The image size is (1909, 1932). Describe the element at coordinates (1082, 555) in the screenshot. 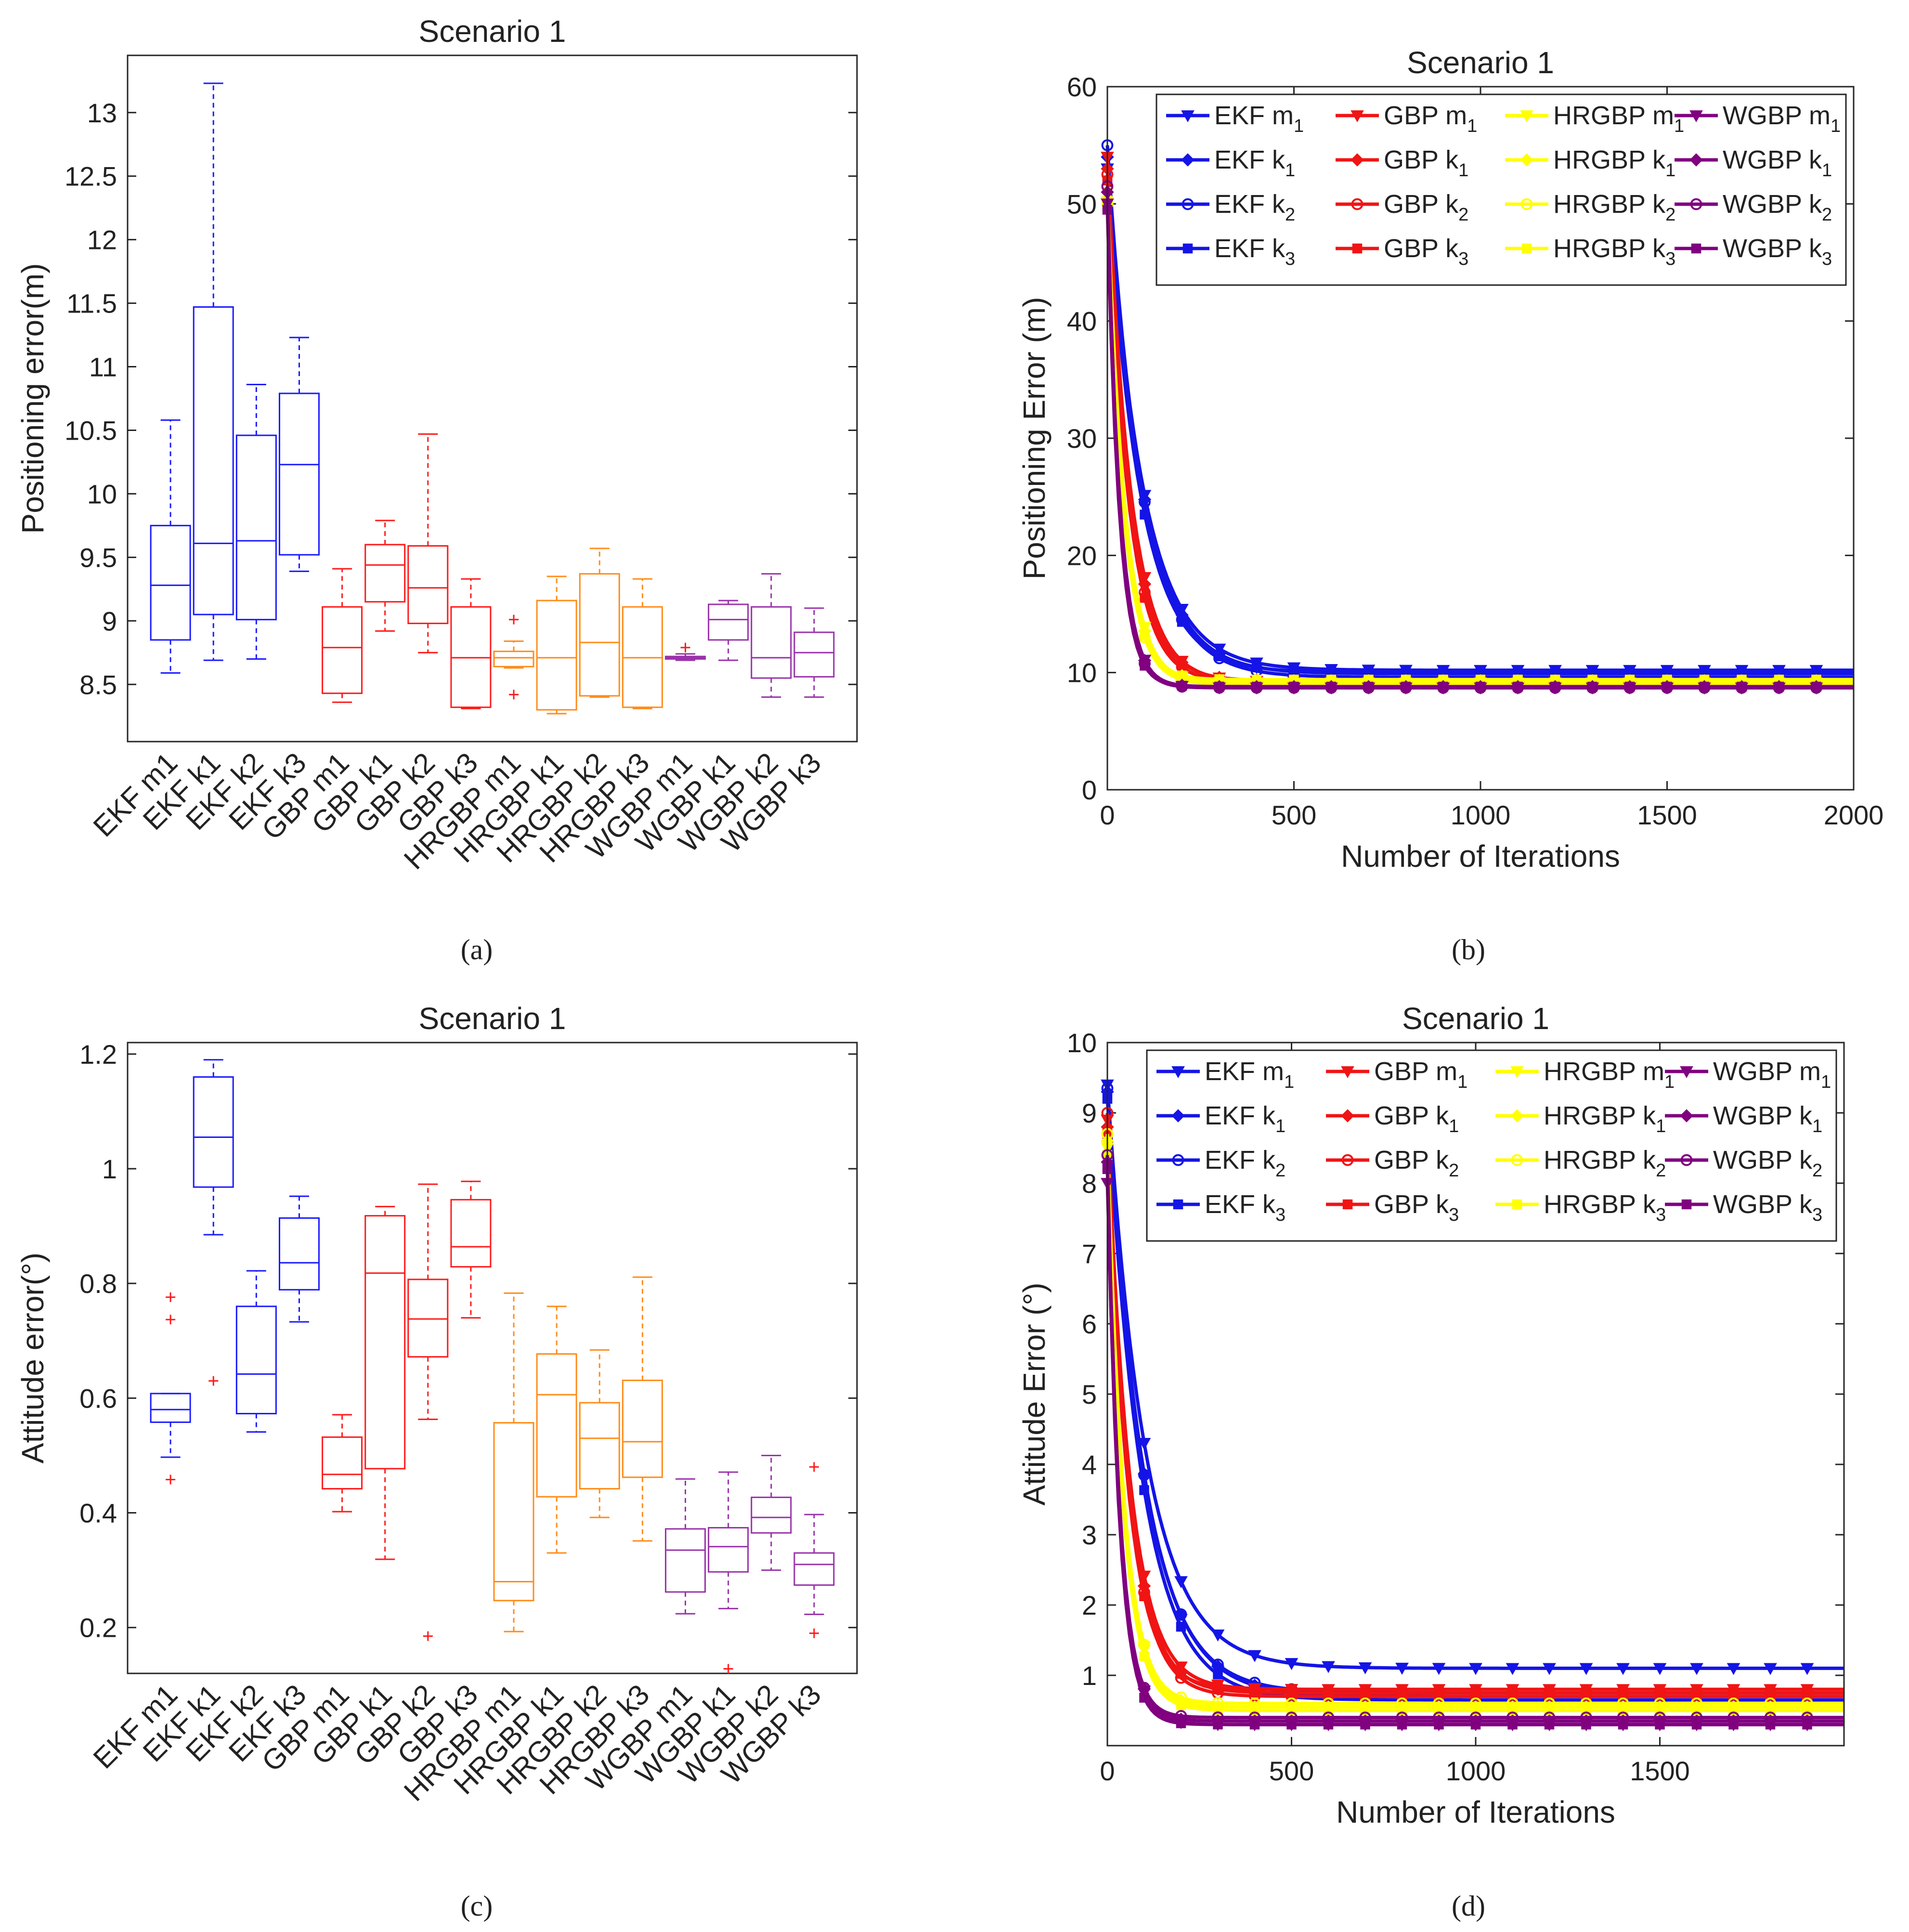

I see `y-tick-label: 20` at that location.